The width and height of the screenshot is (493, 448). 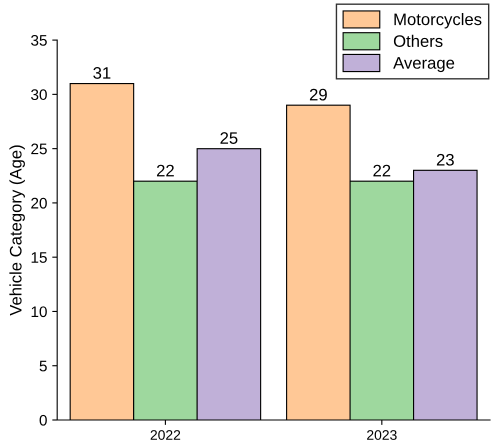 I want to click on data-label: 25, so click(x=229, y=138).